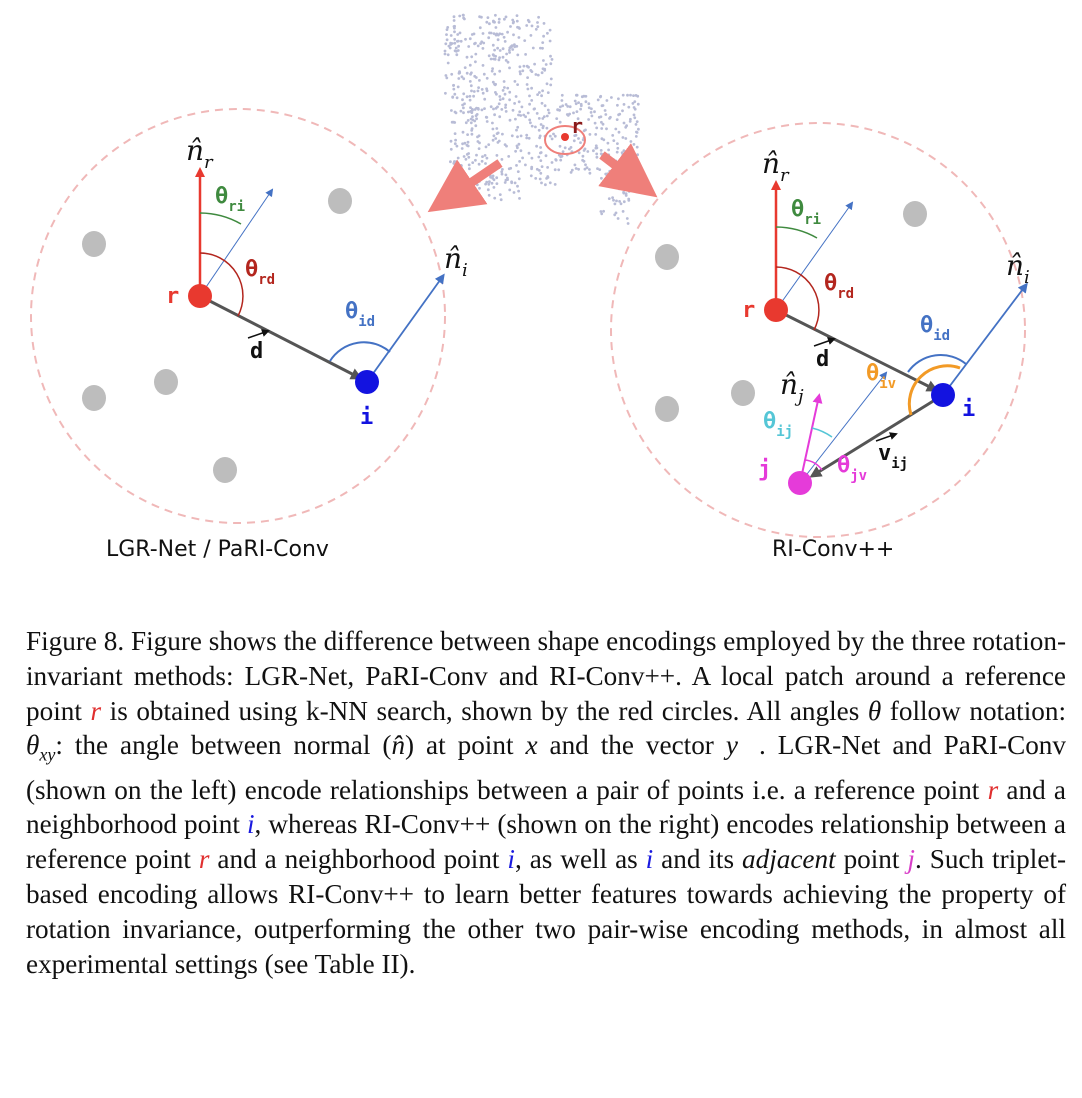  Describe the element at coordinates (1018, 268) in the screenshot. I see `right-normal-i-label: n̂i` at that location.